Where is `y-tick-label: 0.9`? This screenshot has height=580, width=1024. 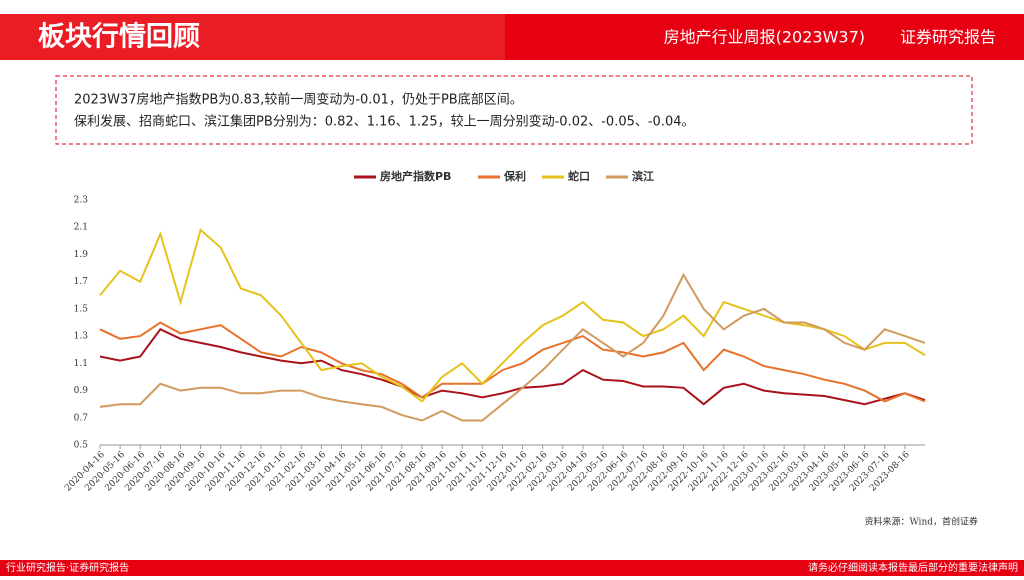
y-tick-label: 0.9 is located at coordinates (81, 391).